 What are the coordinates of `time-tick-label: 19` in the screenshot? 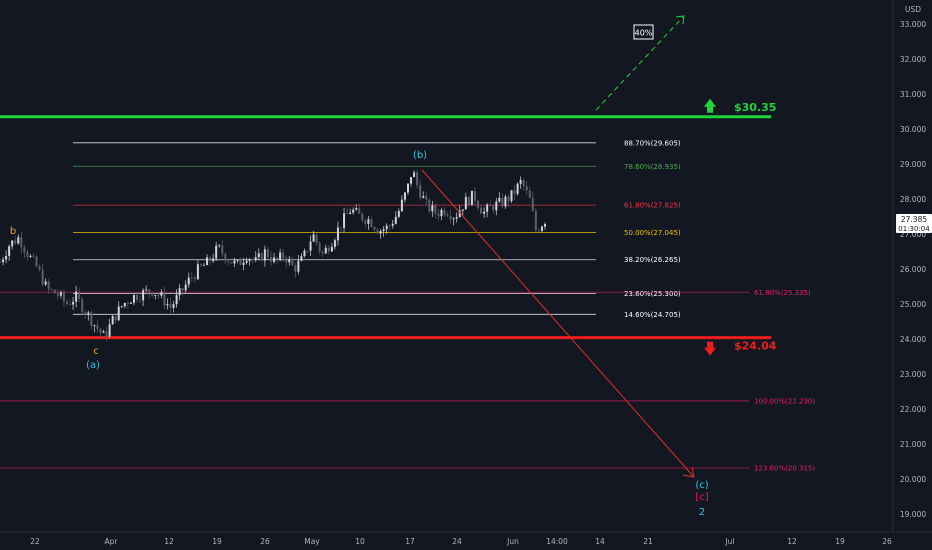 It's located at (217, 541).